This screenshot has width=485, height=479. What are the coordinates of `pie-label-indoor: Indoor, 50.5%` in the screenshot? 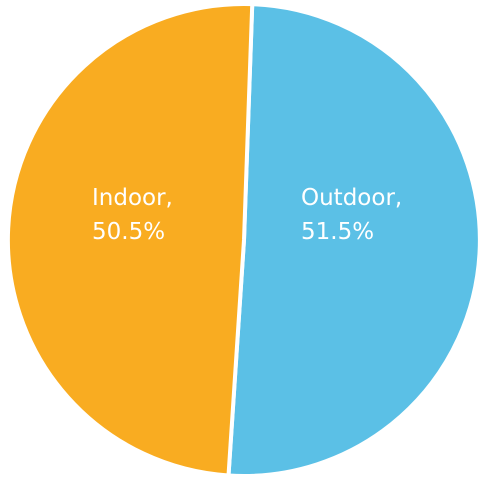 It's located at (132, 215).